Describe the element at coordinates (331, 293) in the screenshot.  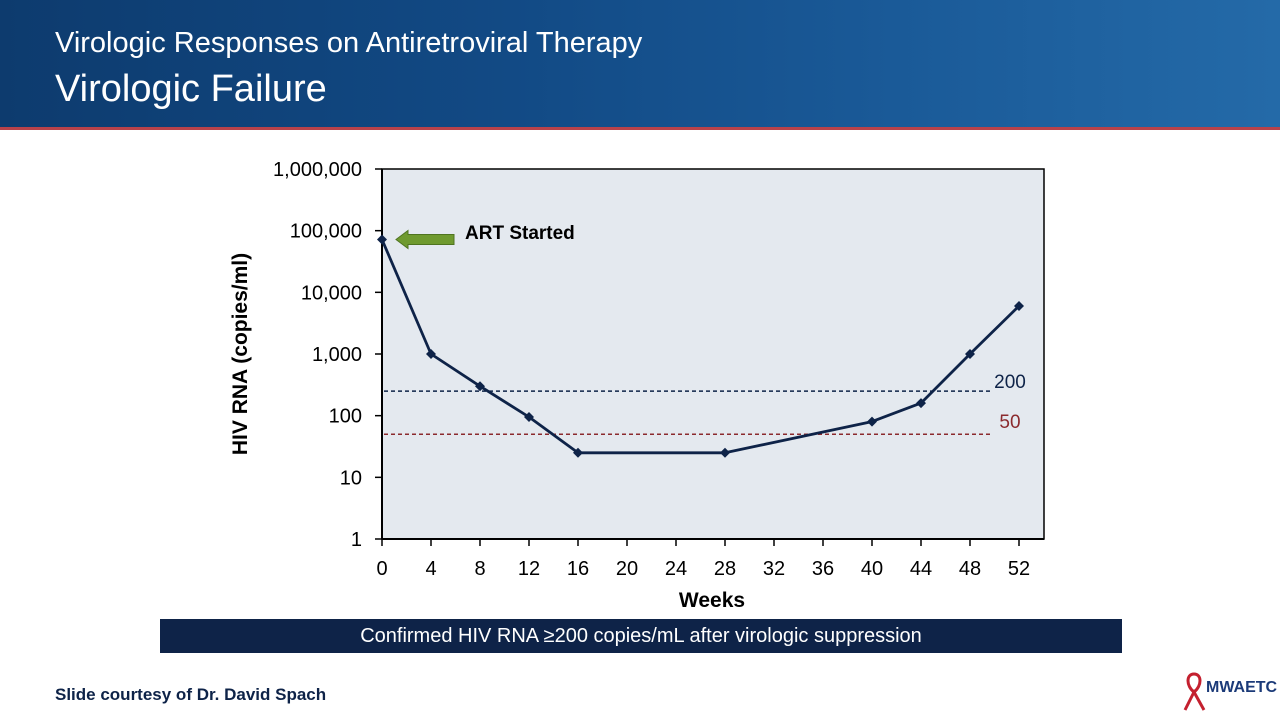
I see `y-tick-label: 10,000` at that location.